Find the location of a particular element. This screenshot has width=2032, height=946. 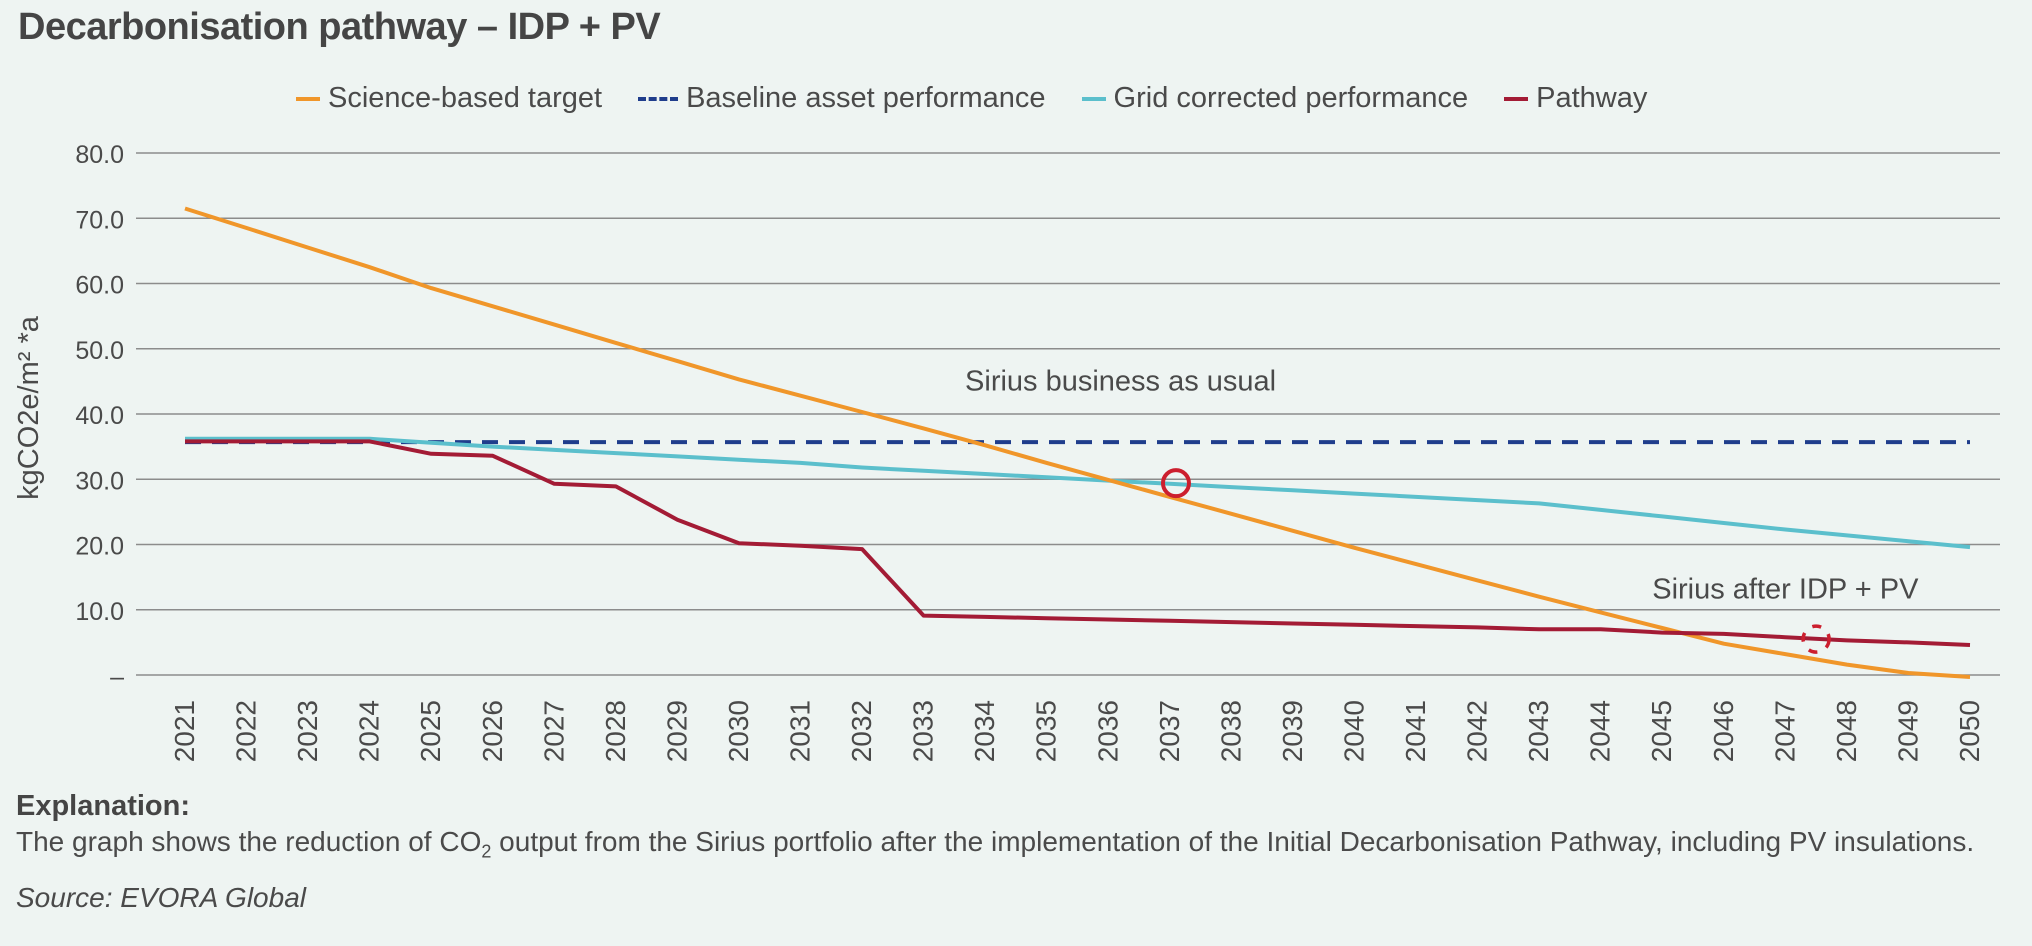

x-tick-label: 2042 is located at coordinates (1477, 731).